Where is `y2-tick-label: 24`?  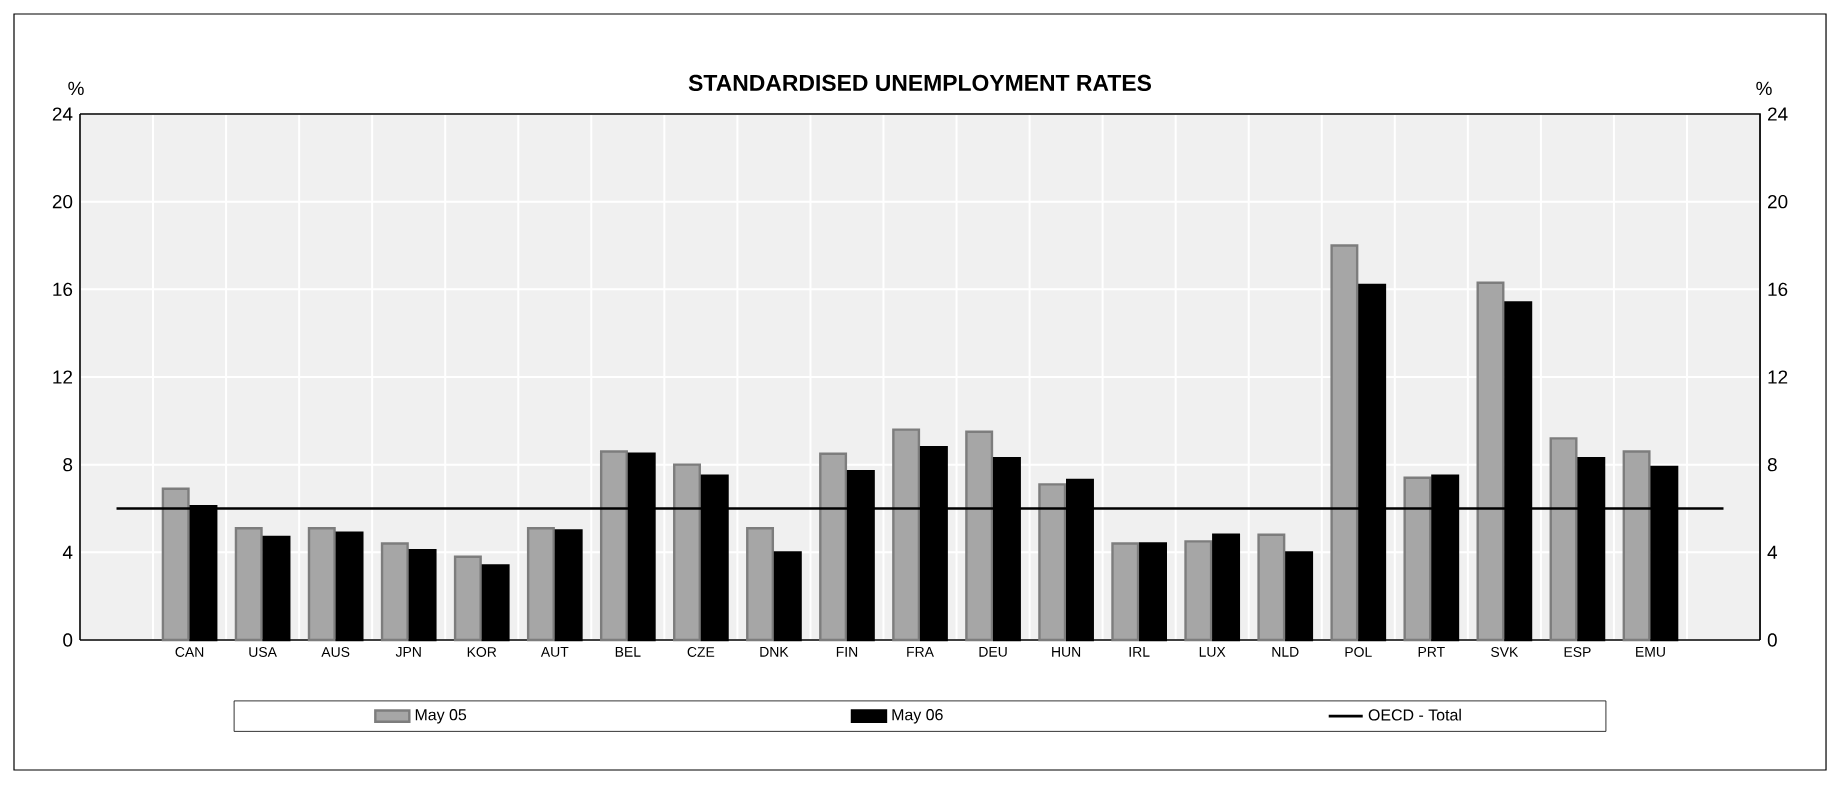
y2-tick-label: 24 is located at coordinates (1778, 114).